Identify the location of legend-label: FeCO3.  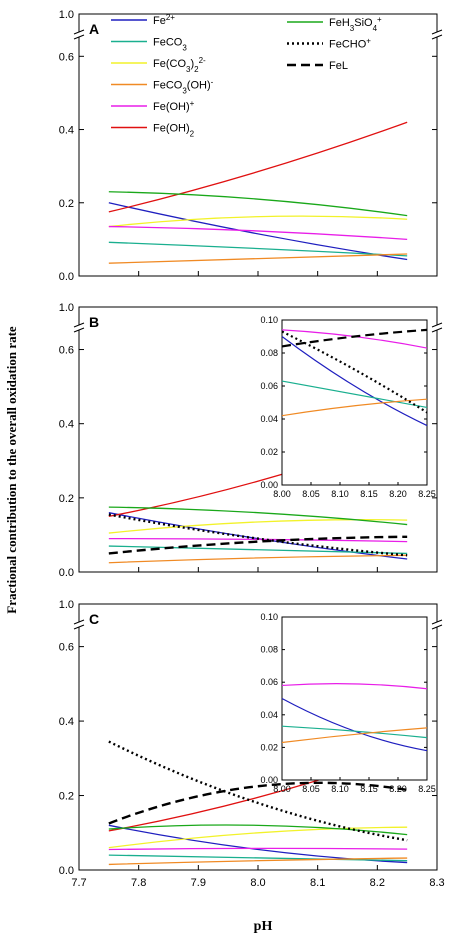
(170, 45).